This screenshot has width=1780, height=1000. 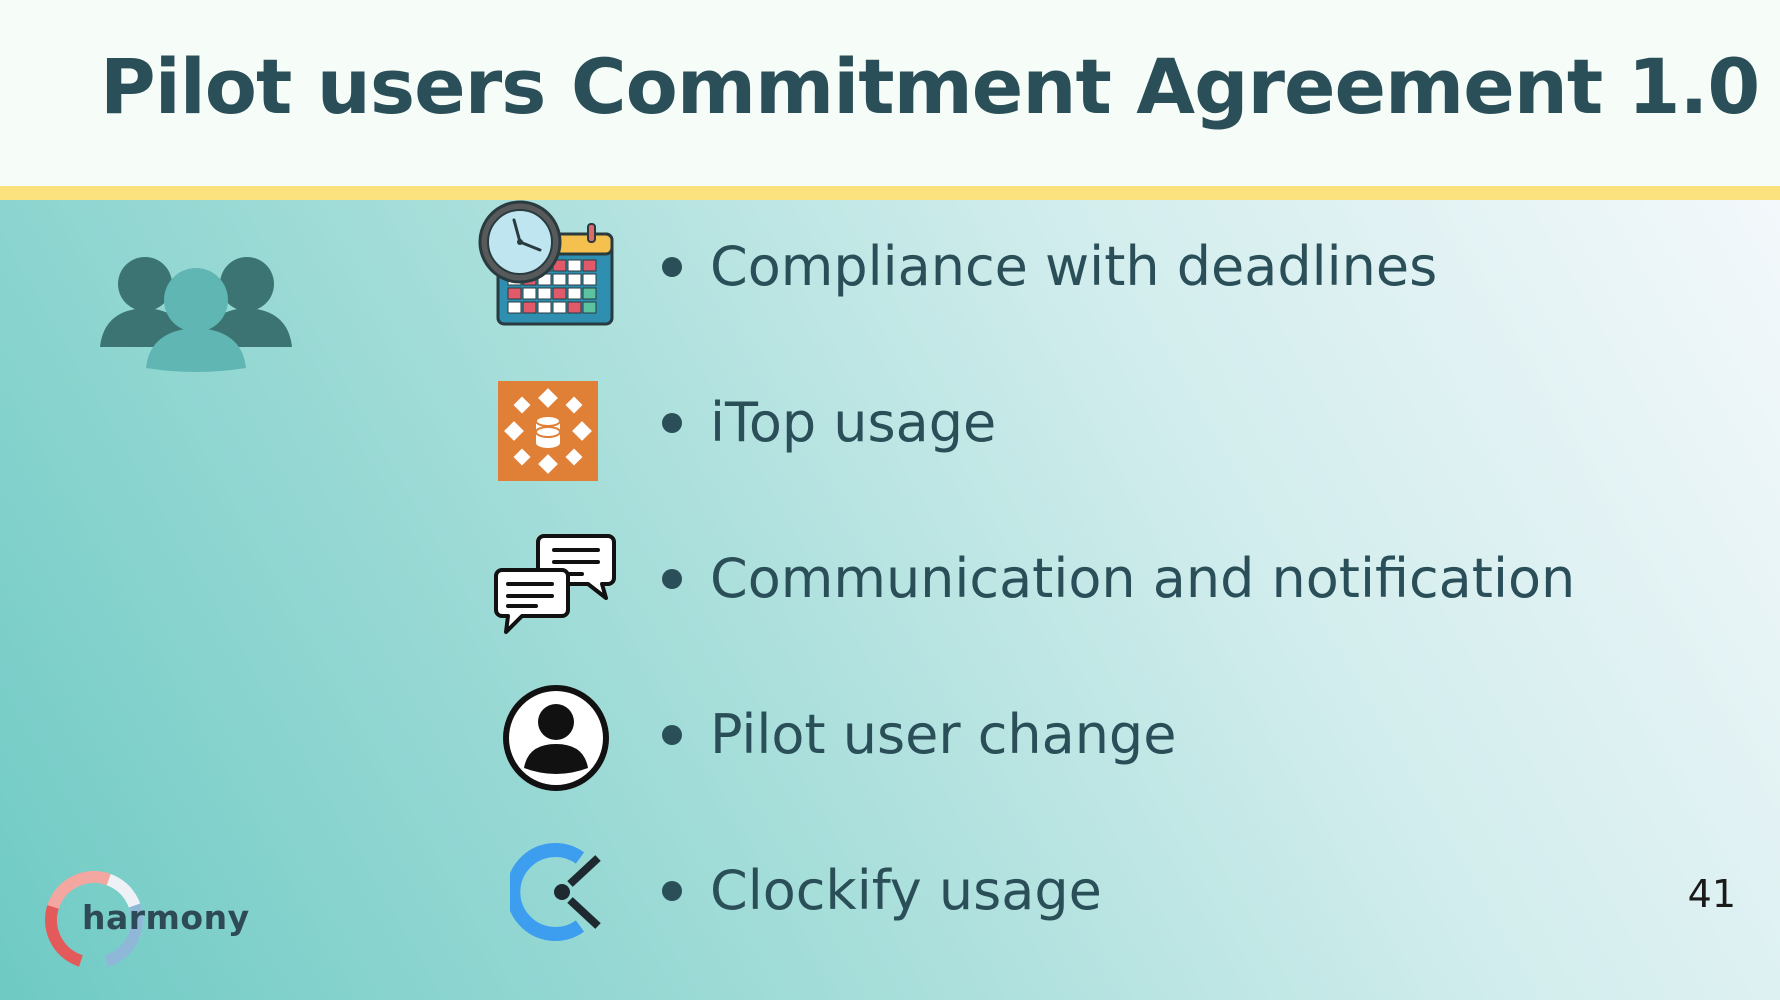 What do you see at coordinates (548, 431) in the screenshot?
I see `itop-logo-icon` at bounding box center [548, 431].